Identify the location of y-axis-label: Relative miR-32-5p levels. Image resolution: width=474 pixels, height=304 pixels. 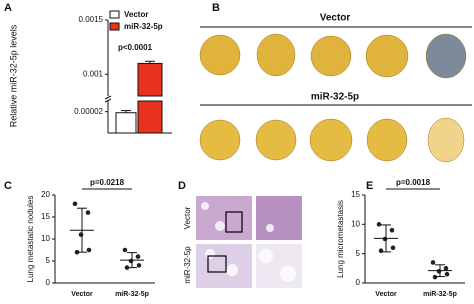
(13, 75).